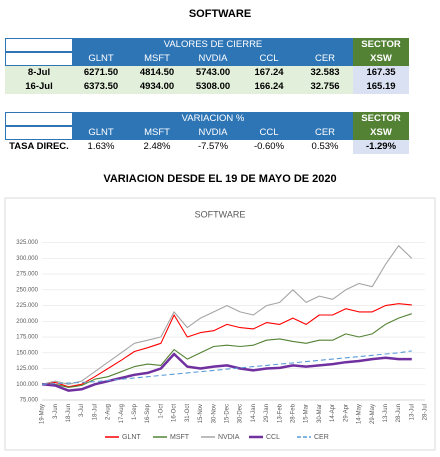 Image resolution: width=440 pixels, height=457 pixels. I want to click on cell: 0.53%, so click(325, 146).